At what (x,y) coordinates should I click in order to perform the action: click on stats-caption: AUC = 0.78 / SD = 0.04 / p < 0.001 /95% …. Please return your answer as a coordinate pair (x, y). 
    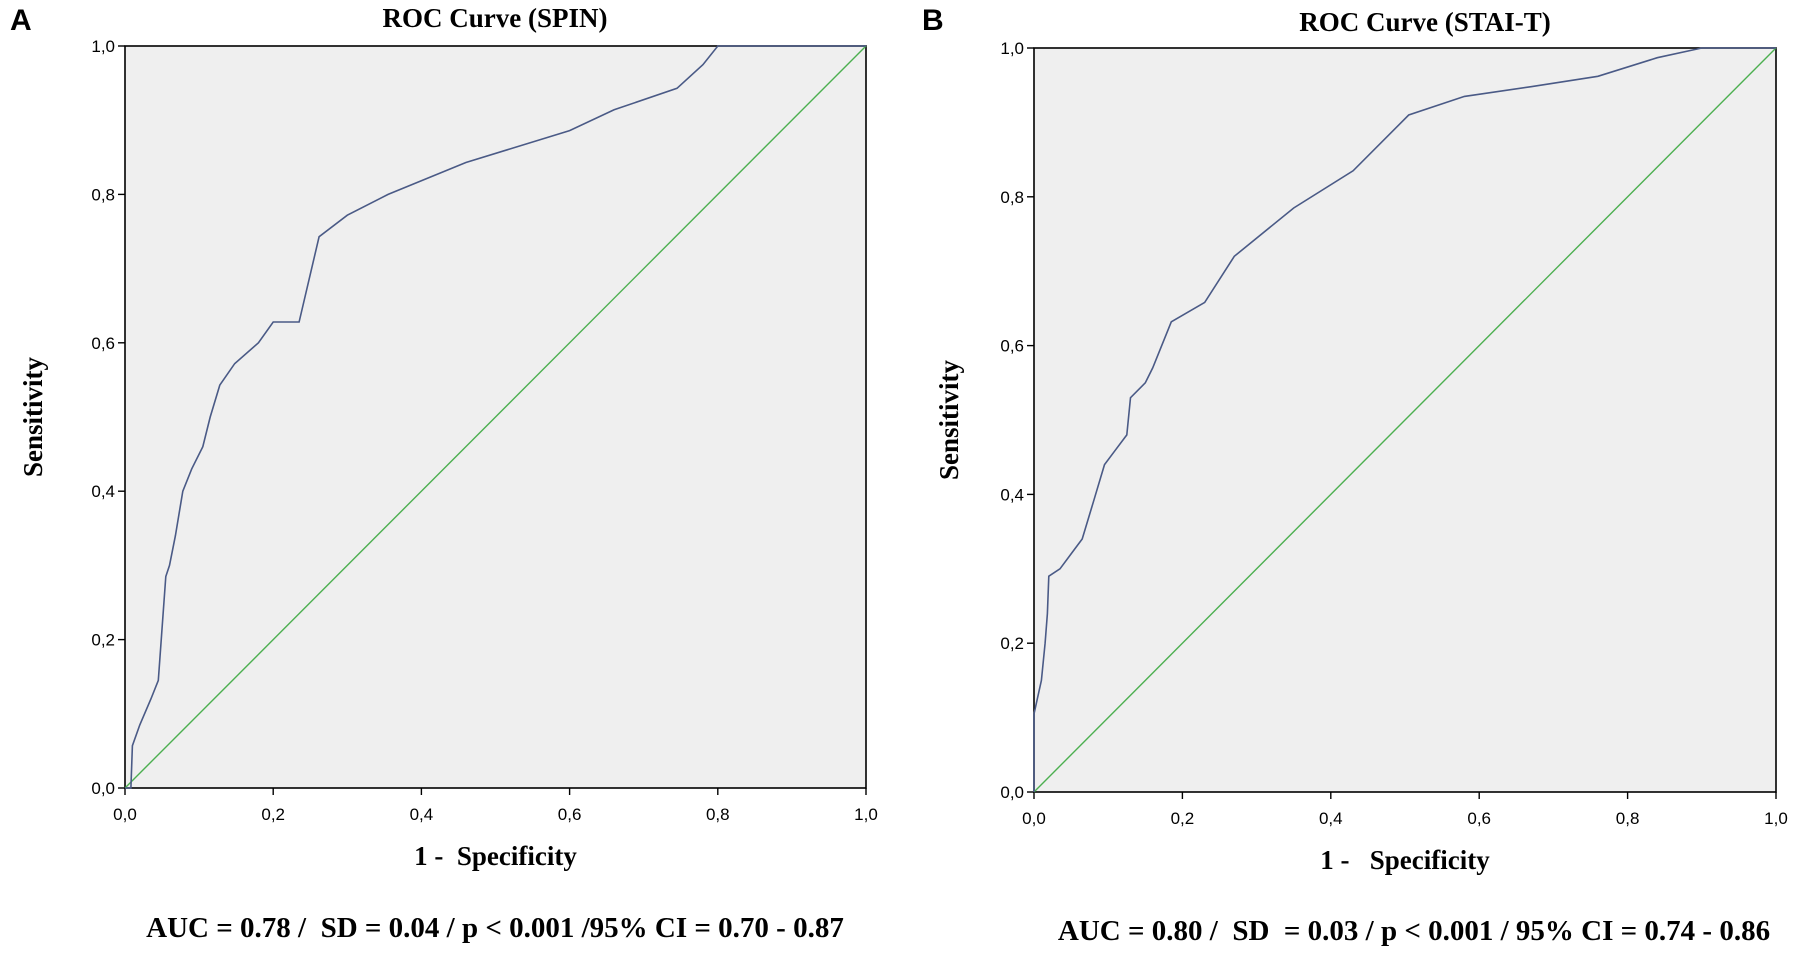
    Looking at the image, I should click on (495, 928).